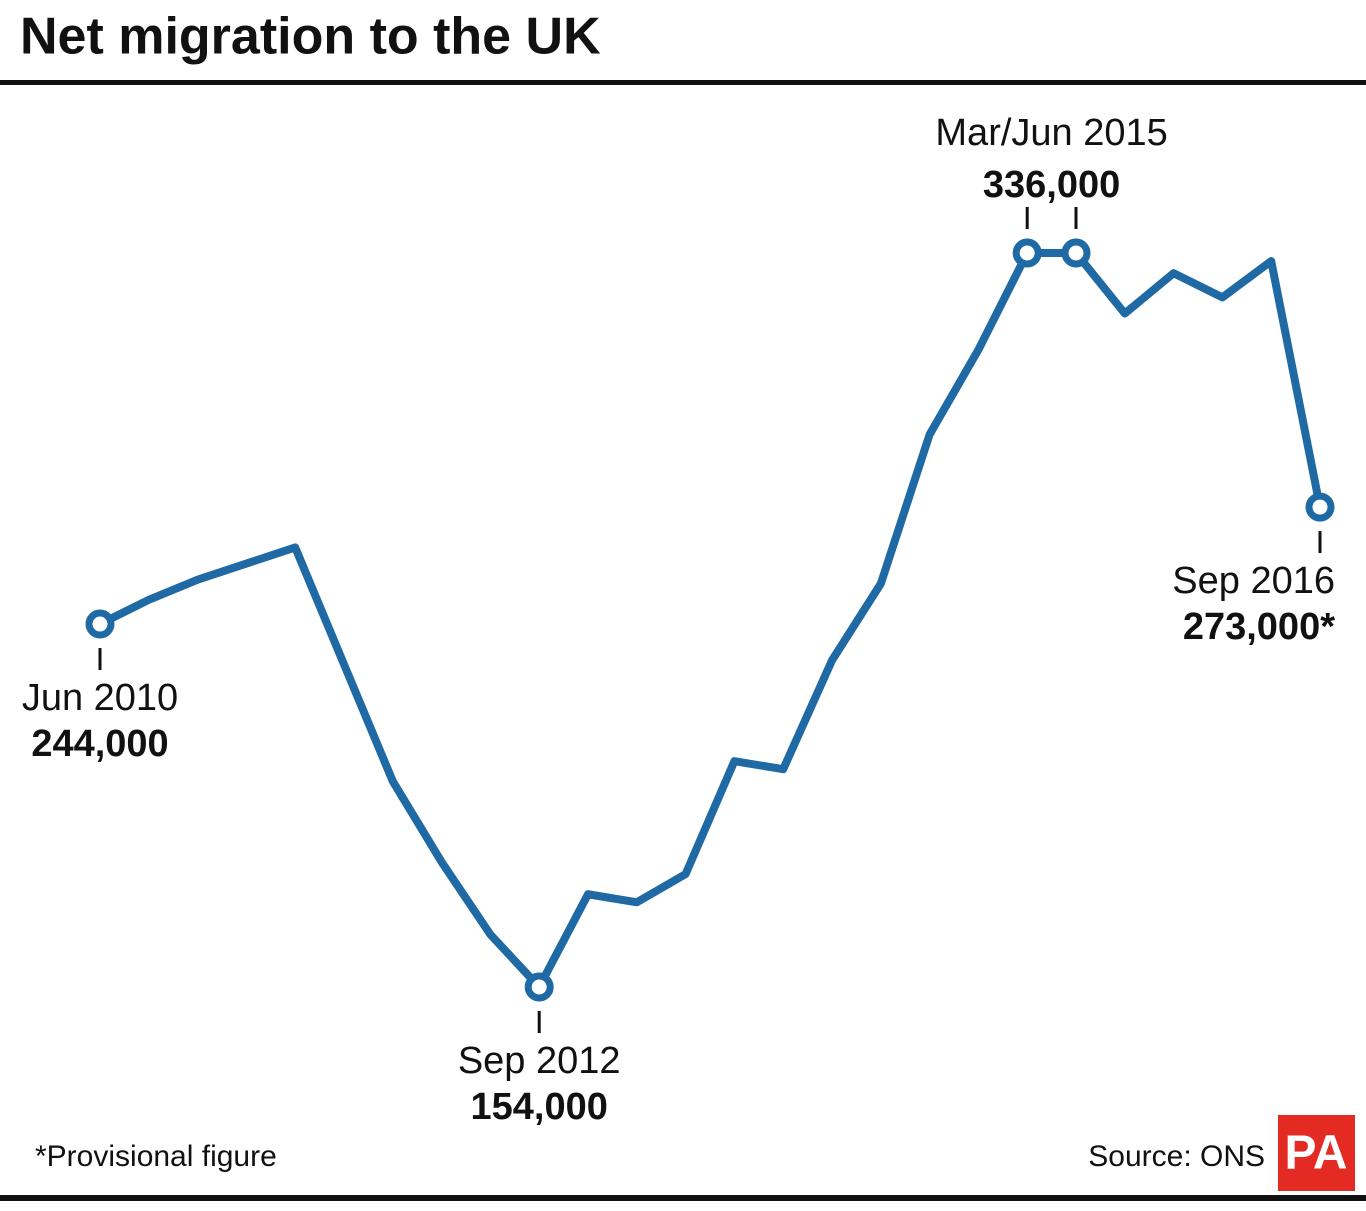 Image resolution: width=1366 pixels, height=1211 pixels. I want to click on logo: PA, so click(1315, 1153).